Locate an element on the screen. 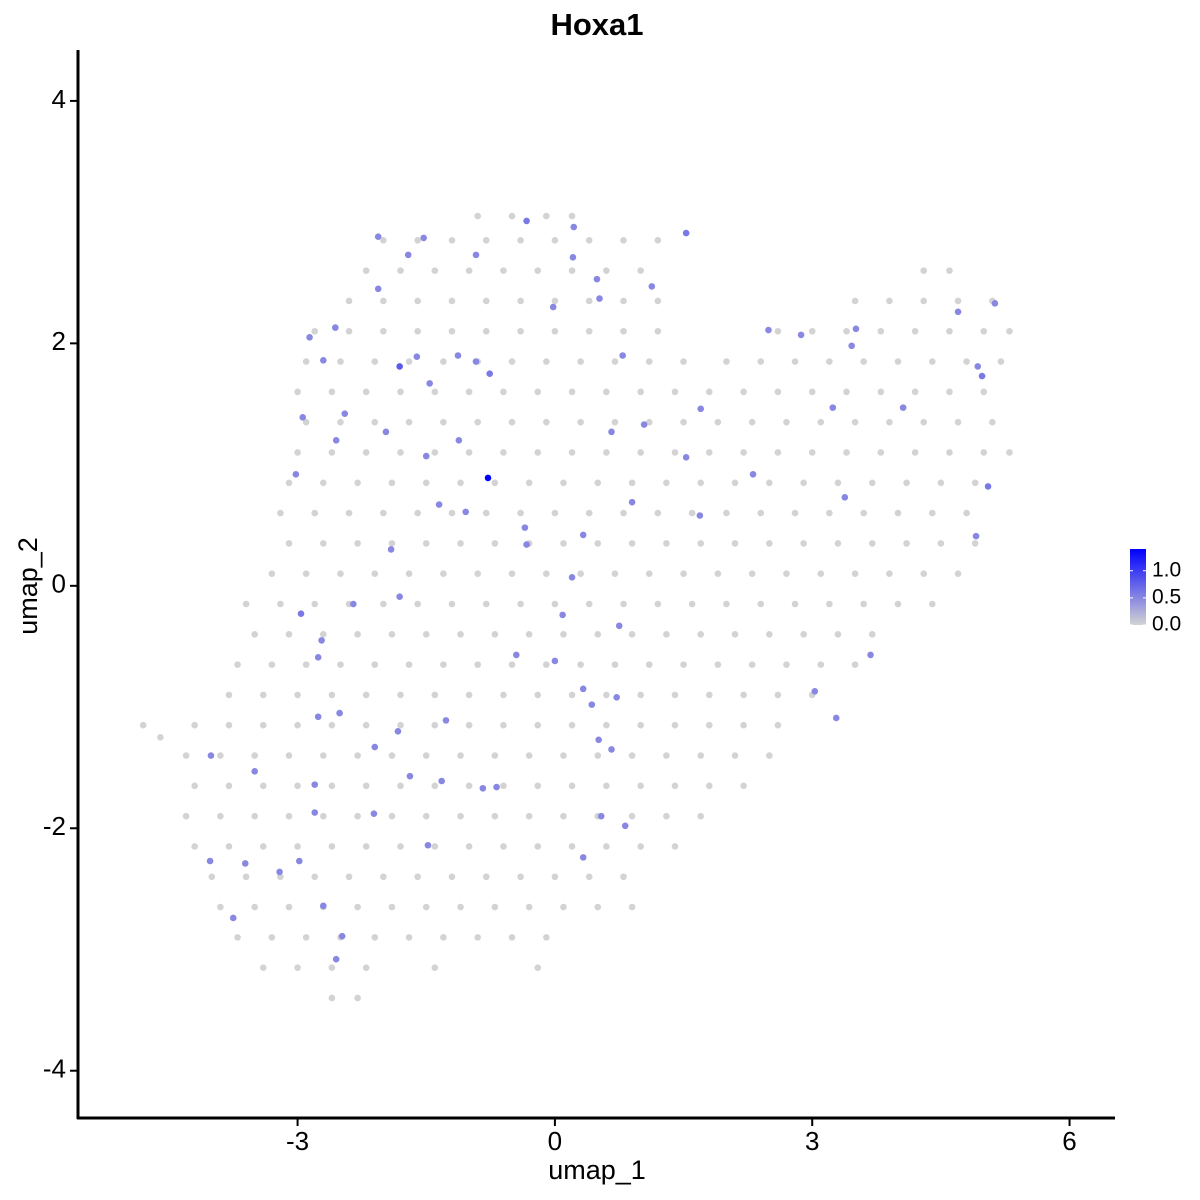  y-tick-label: -4 is located at coordinates (54, 1069).